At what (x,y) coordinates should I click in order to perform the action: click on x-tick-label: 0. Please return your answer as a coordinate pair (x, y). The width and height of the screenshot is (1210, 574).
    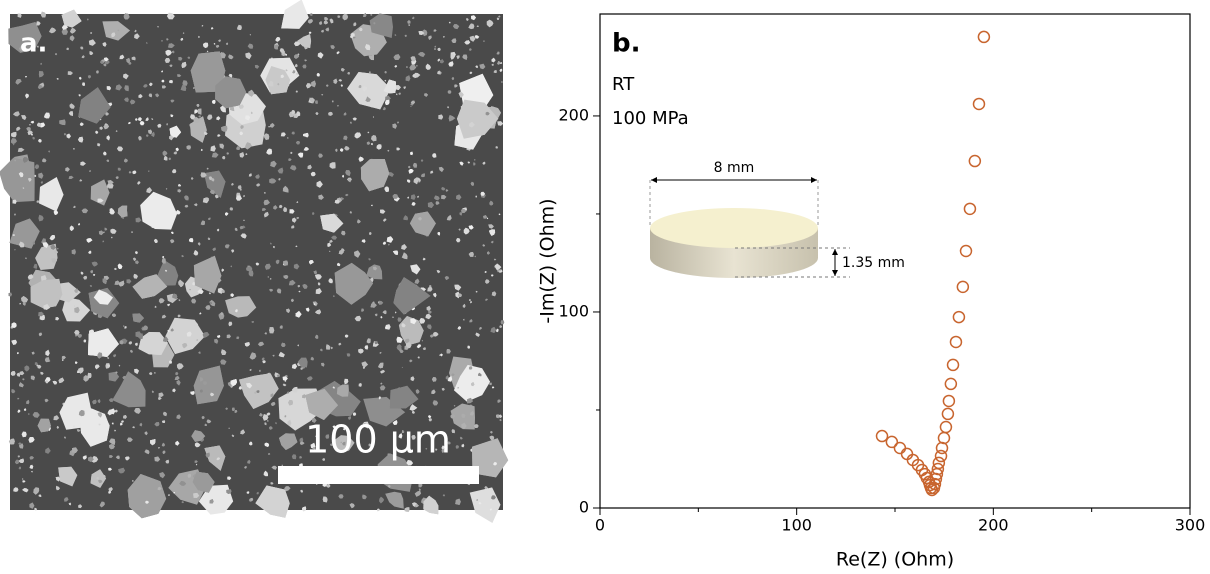
    Looking at the image, I should click on (600, 525).